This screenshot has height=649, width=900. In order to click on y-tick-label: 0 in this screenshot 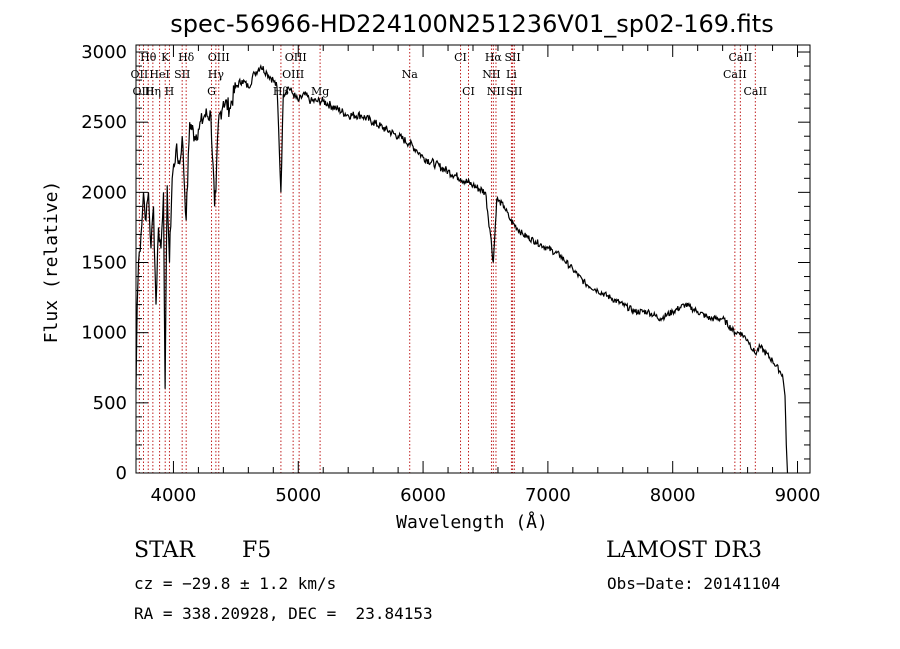, I will do `click(121, 473)`.